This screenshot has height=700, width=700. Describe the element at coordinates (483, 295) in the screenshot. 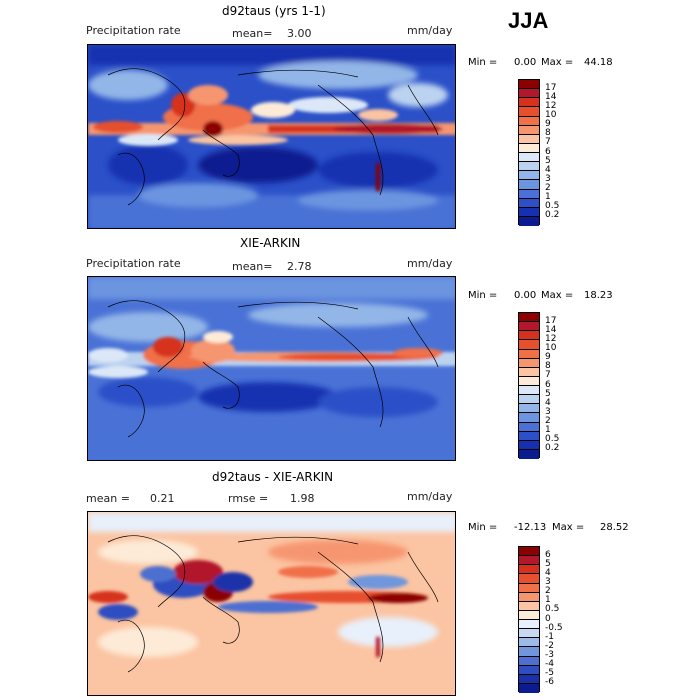

I see `panel2-min-label: Min =` at that location.